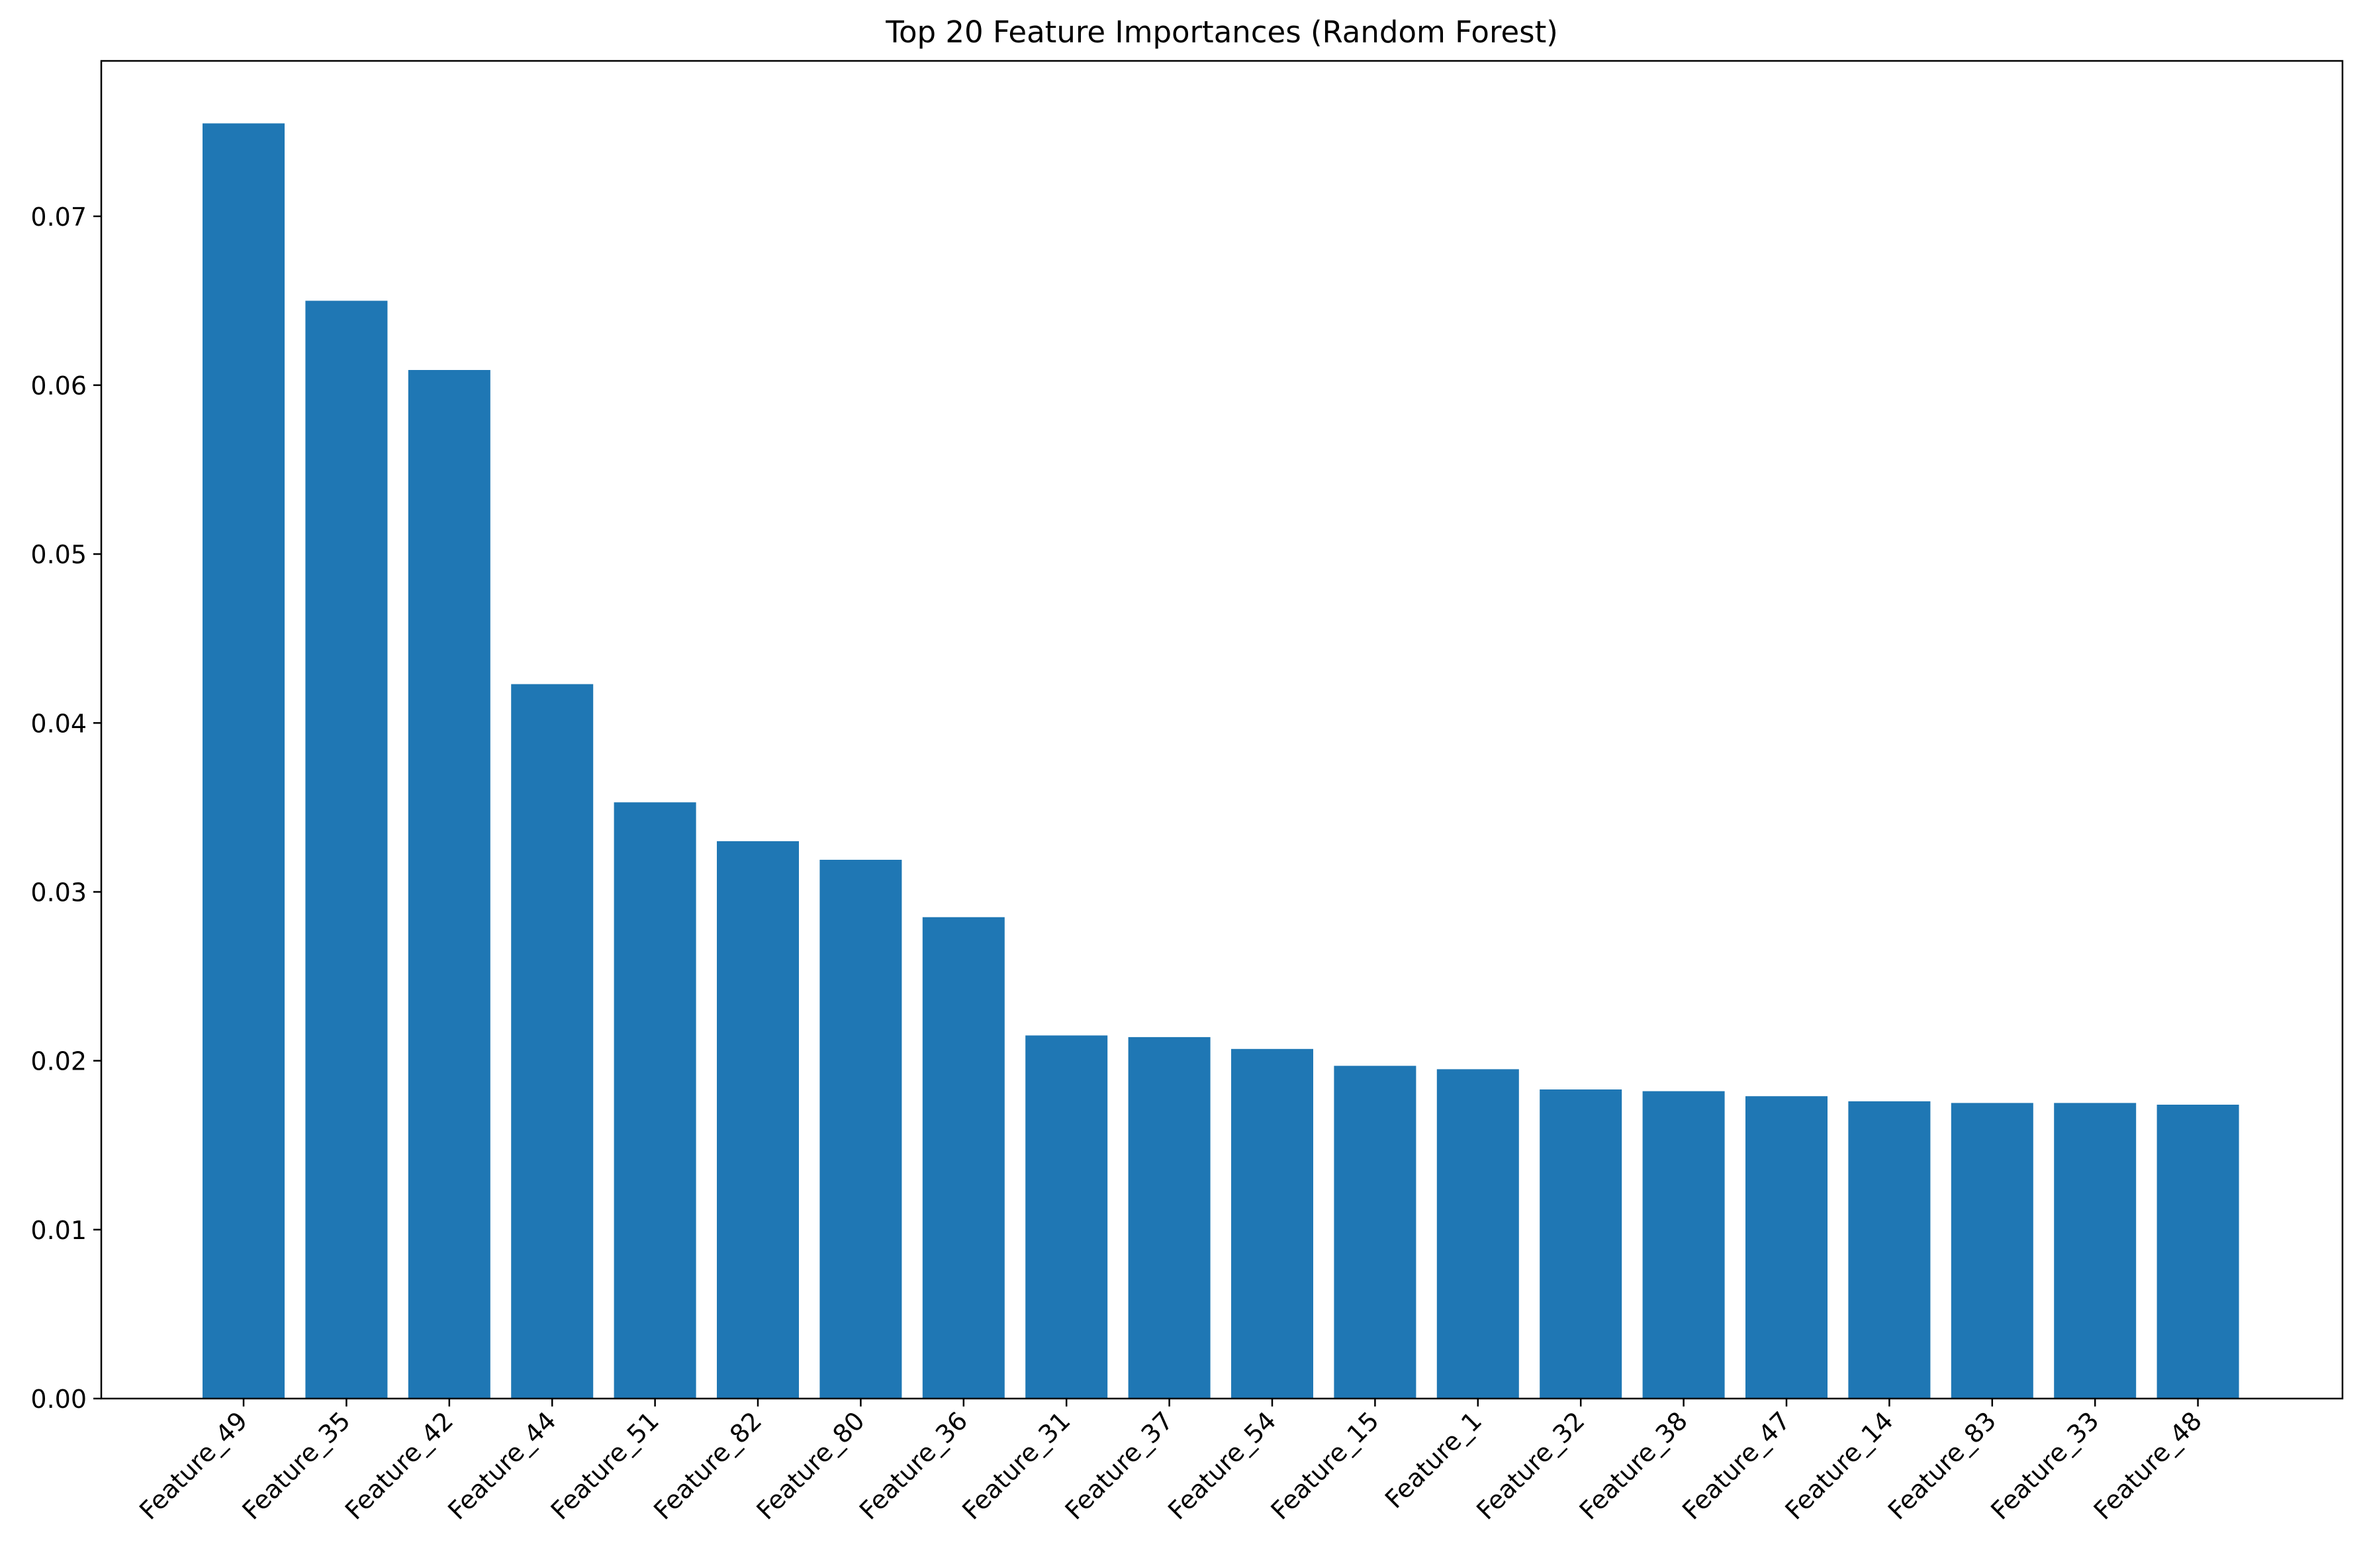  Describe the element at coordinates (58, 1230) in the screenshot. I see `y-tick-label: 0.01` at that location.